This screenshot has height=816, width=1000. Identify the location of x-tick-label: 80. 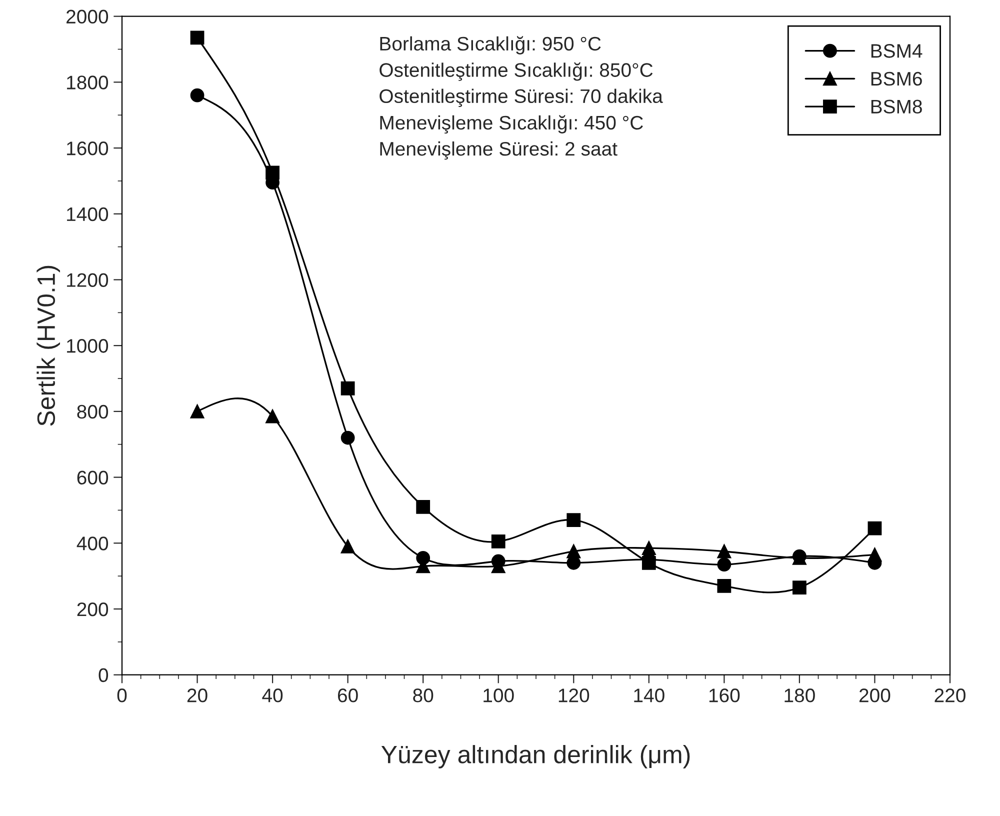
(423, 695).